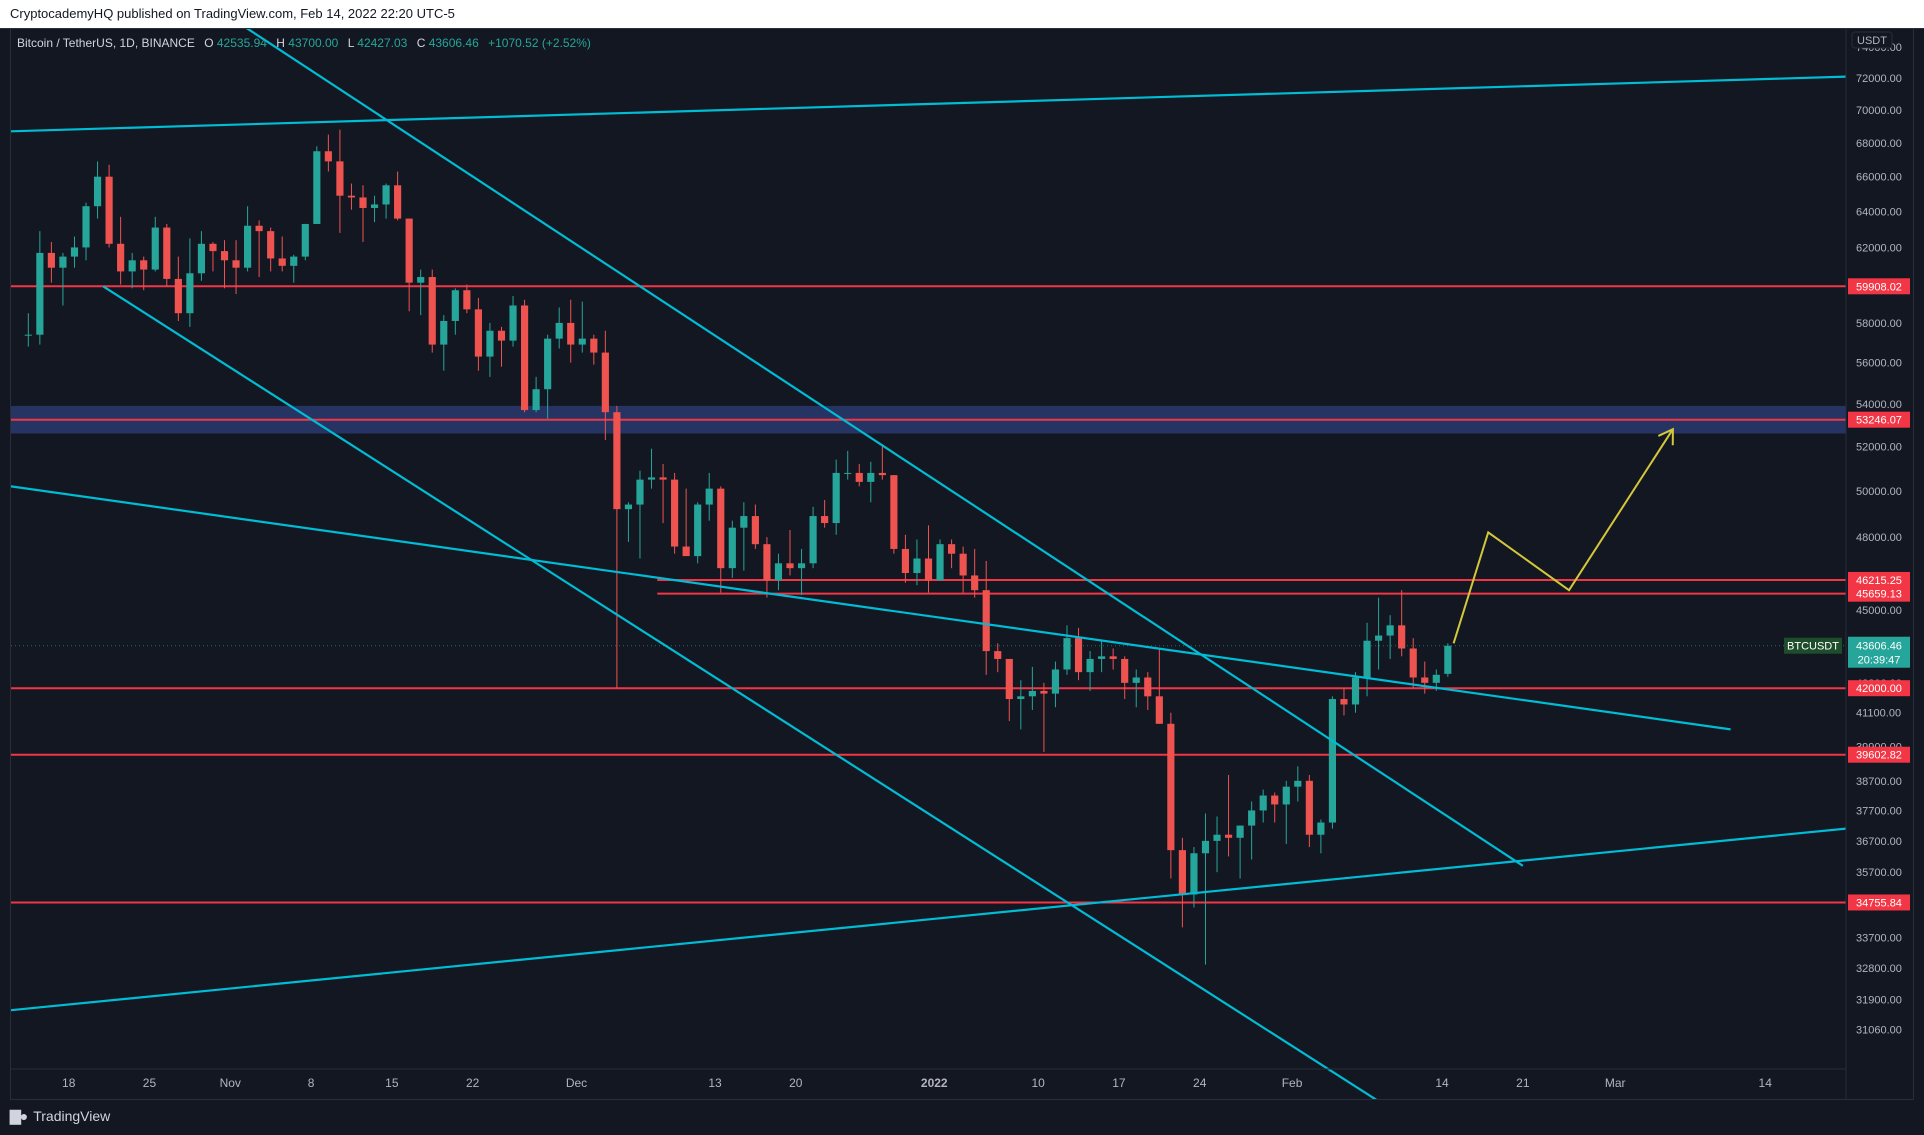 The height and width of the screenshot is (1135, 1924). Describe the element at coordinates (929, 104) in the screenshot. I see `trendline` at that location.